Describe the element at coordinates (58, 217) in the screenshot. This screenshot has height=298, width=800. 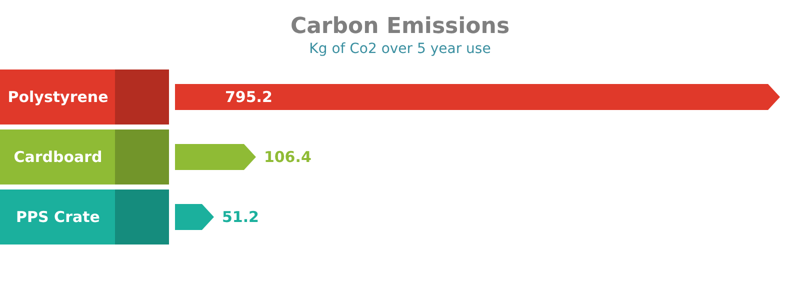
I see `y-tick-label: PPS Crate` at that location.